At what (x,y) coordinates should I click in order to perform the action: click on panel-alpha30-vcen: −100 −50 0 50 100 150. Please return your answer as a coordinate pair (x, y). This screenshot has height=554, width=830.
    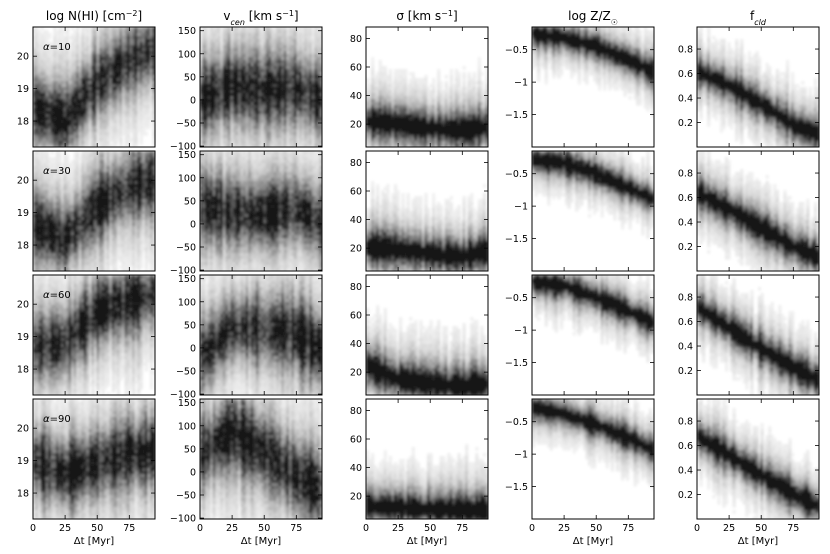
    Looking at the image, I should click on (246, 213).